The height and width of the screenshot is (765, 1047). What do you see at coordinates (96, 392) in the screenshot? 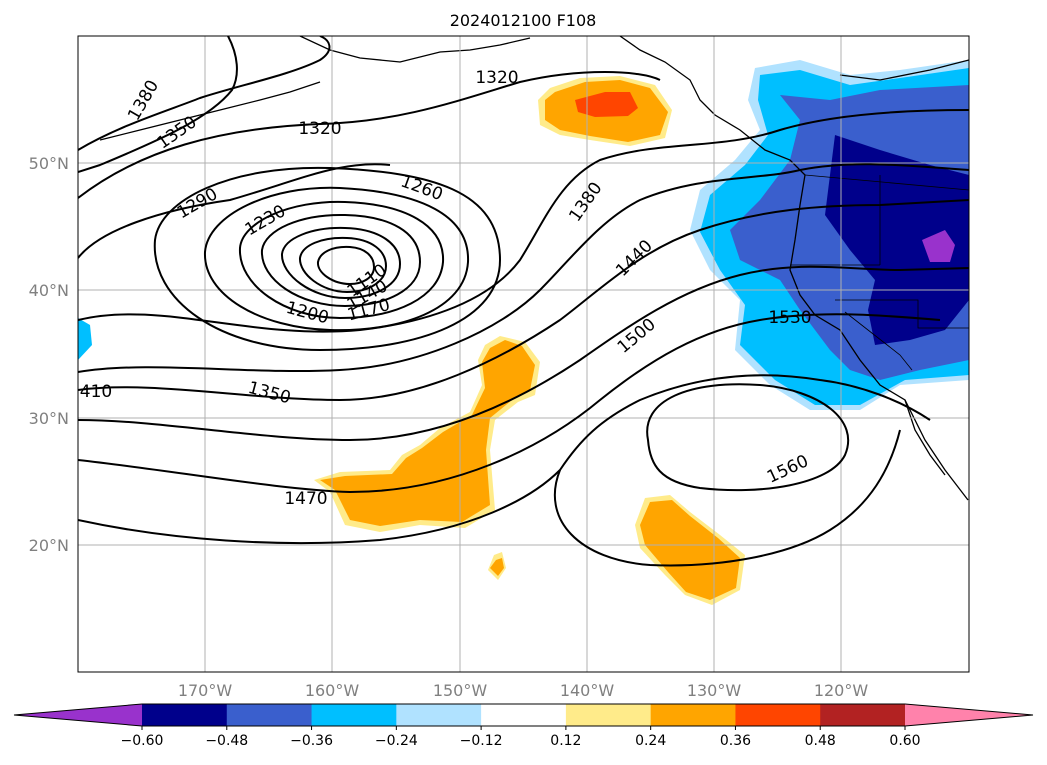
I see `contour-label: 410` at bounding box center [96, 392].